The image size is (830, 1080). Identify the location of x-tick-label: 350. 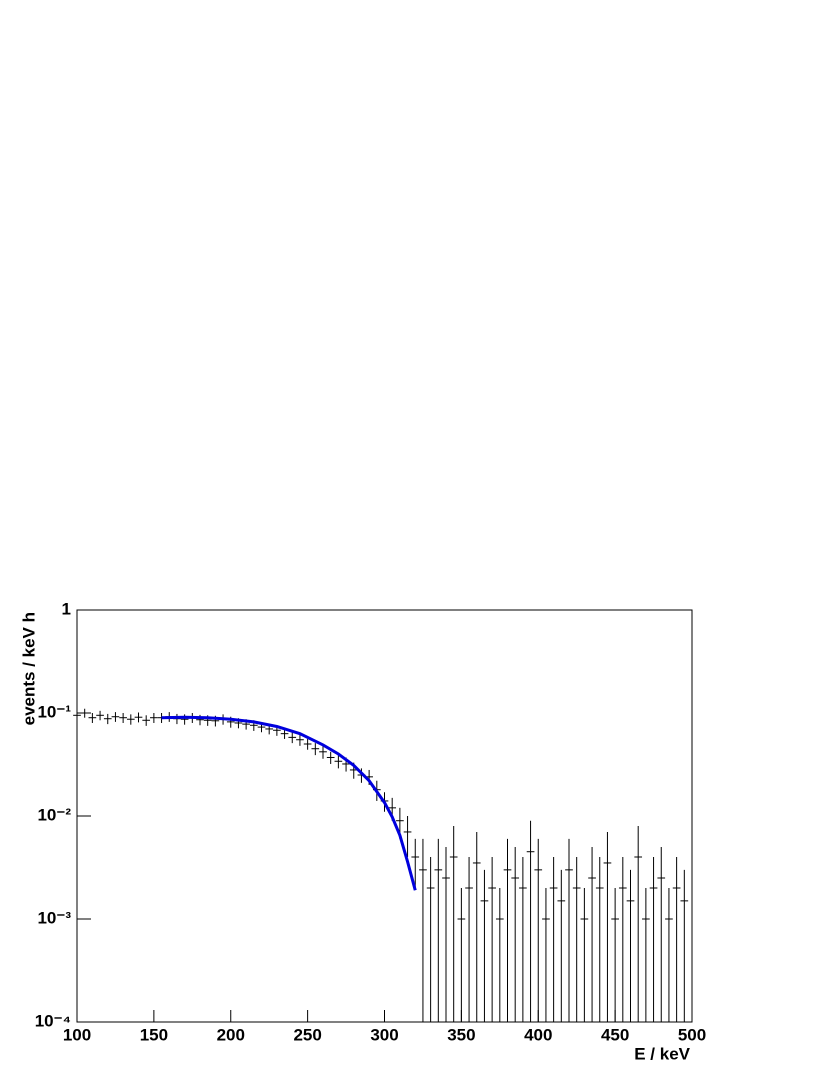
(461, 1034).